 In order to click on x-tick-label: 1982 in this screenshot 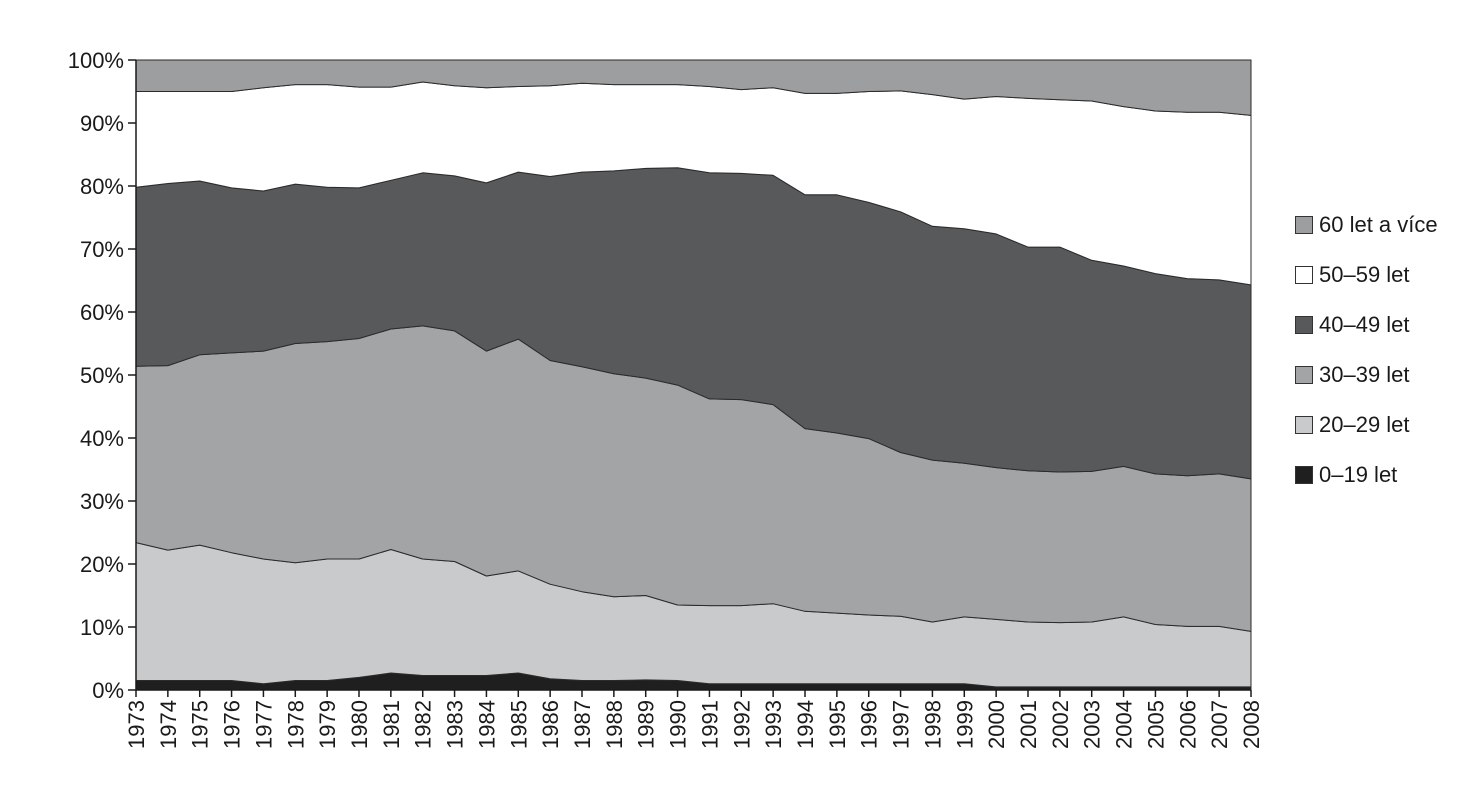, I will do `click(423, 724)`.